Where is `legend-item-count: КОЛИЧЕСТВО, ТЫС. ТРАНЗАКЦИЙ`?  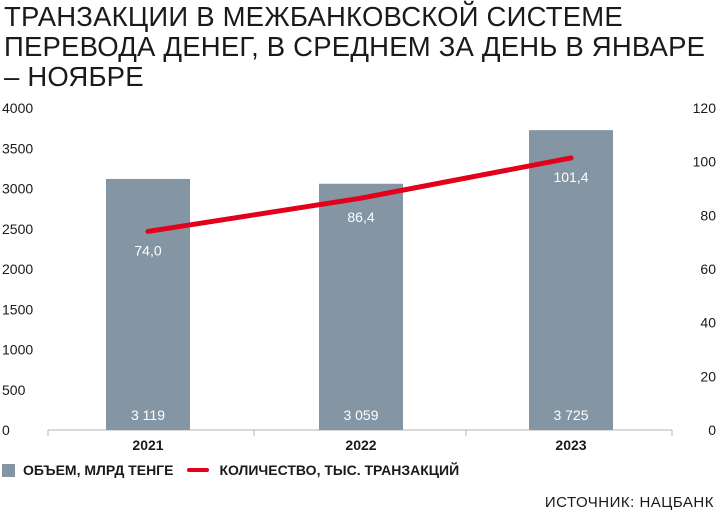
legend-item-count: КОЛИЧЕСТВО, ТЫС. ТРАНЗАКЦИЙ is located at coordinates (323, 470).